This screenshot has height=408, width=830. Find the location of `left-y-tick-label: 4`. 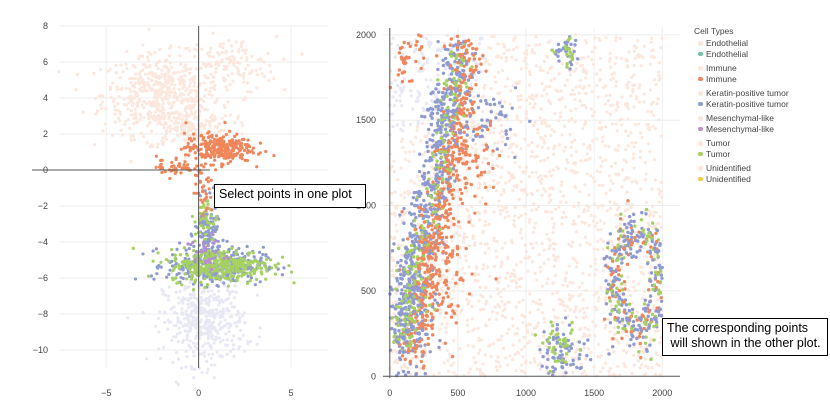

left-y-tick-label: 4 is located at coordinates (45, 98).